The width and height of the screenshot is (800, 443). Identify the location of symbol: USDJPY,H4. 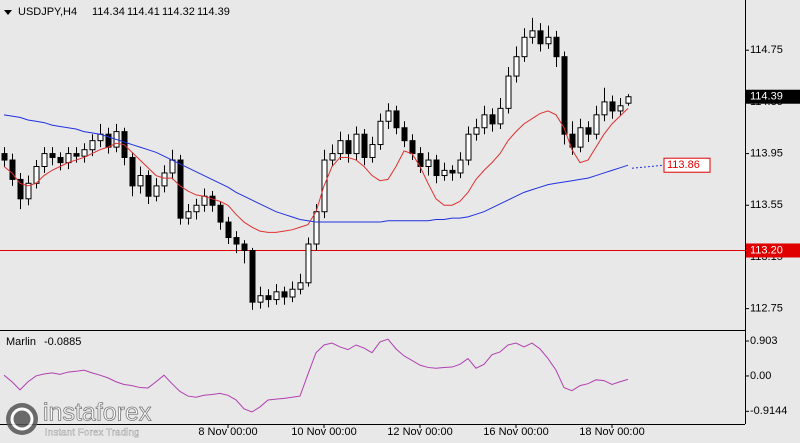
(47, 12).